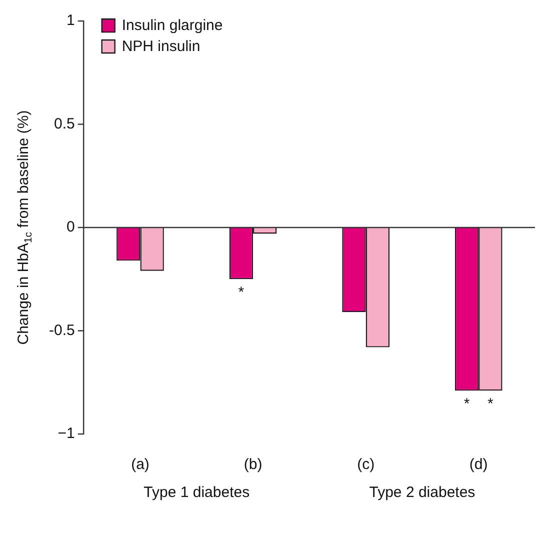 The width and height of the screenshot is (540, 536). Describe the element at coordinates (478, 465) in the screenshot. I see `x-tick-label: (d)` at that location.